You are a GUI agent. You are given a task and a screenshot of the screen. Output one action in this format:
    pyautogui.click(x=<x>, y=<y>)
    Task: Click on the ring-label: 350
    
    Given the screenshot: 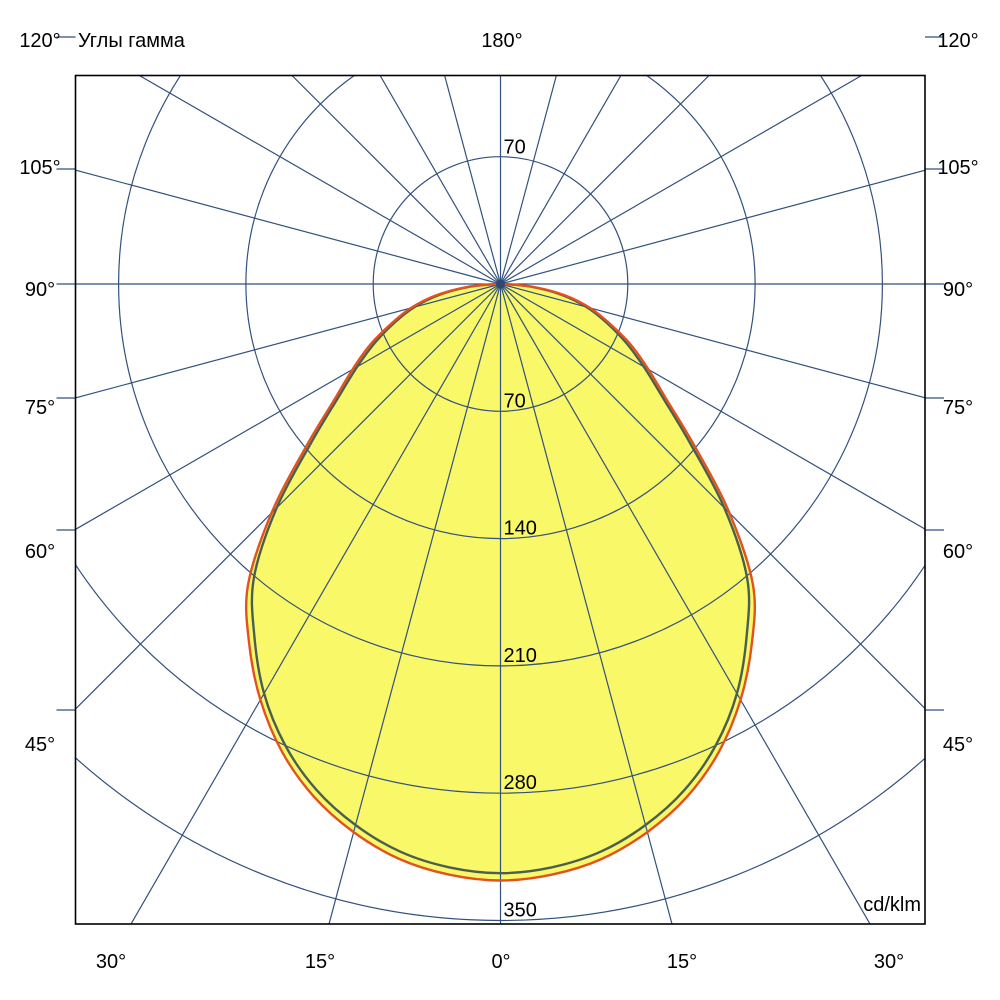 What is the action you would take?
    pyautogui.click(x=520, y=911)
    